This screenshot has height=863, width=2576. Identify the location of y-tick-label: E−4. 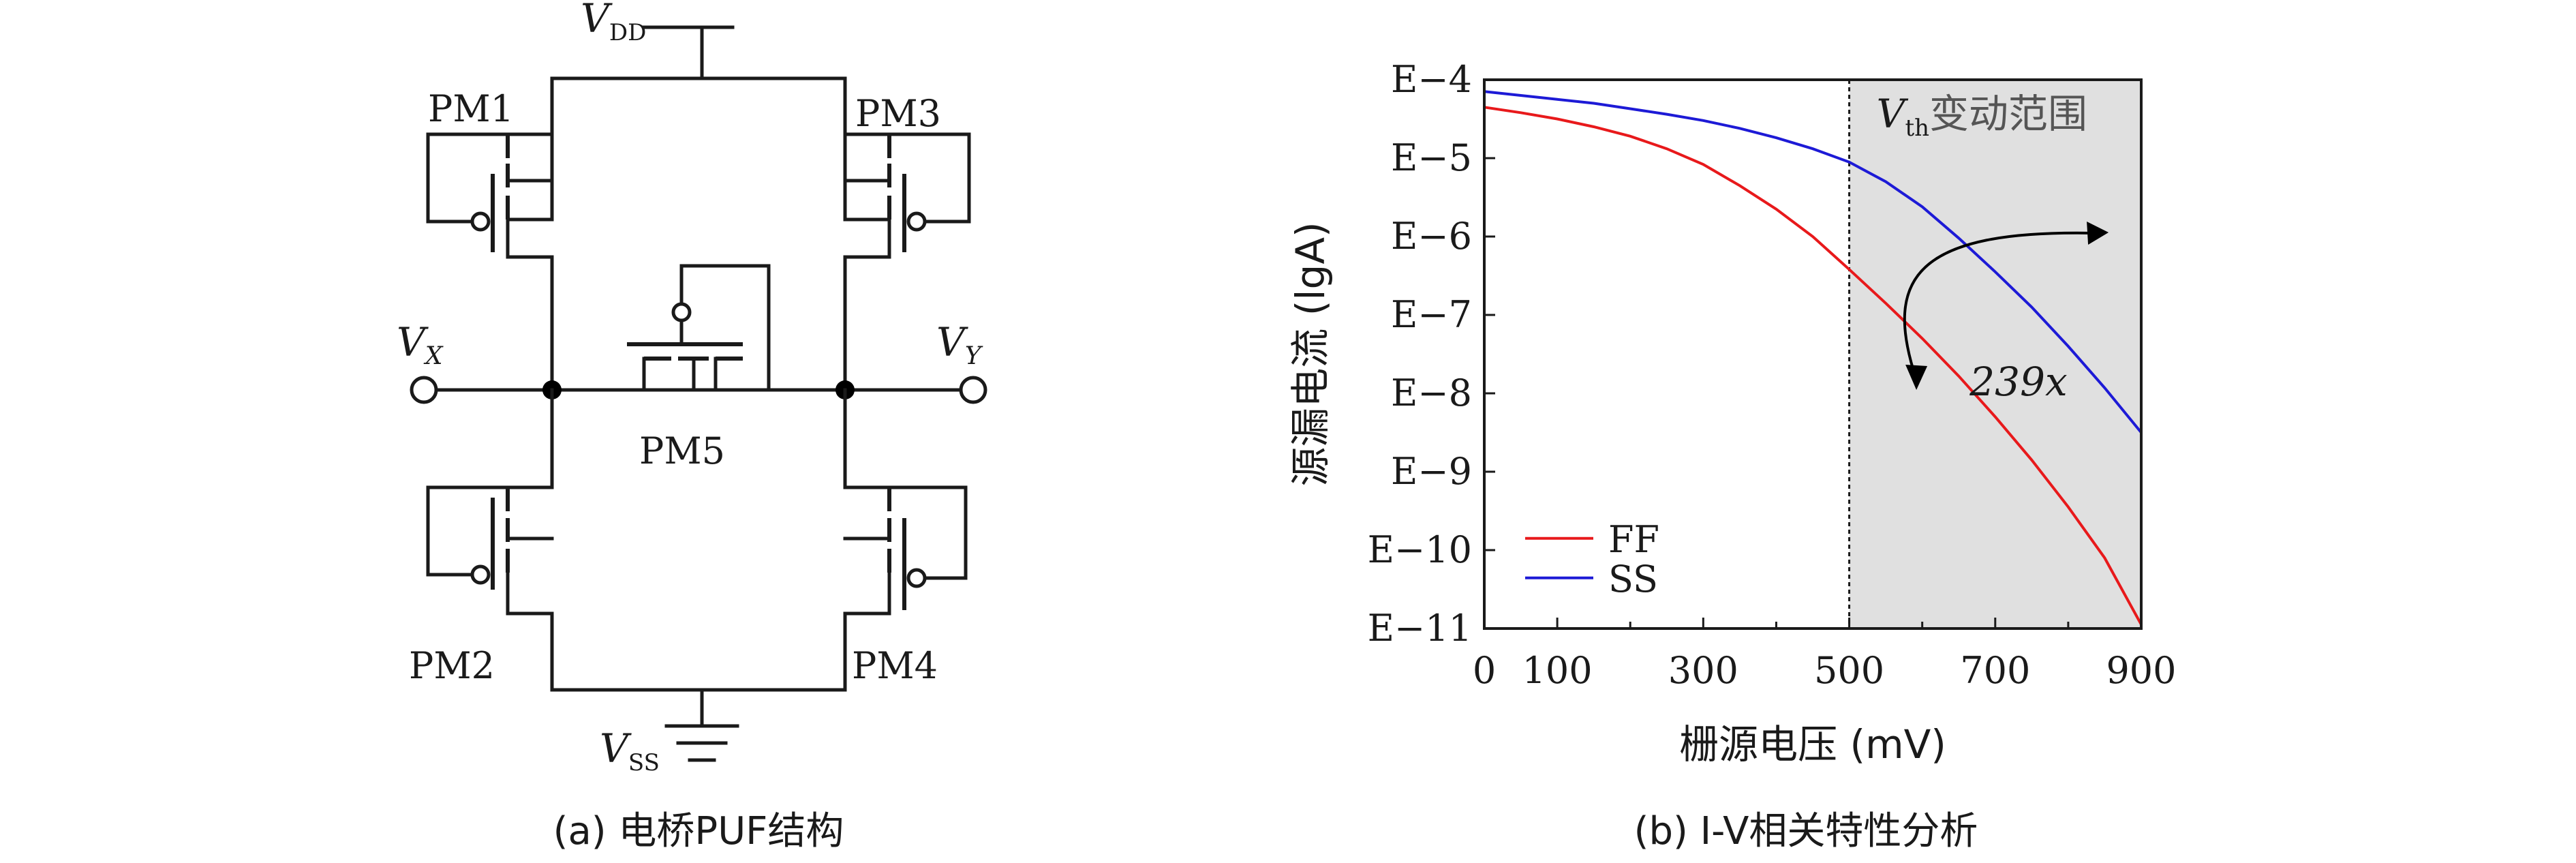
(1431, 80).